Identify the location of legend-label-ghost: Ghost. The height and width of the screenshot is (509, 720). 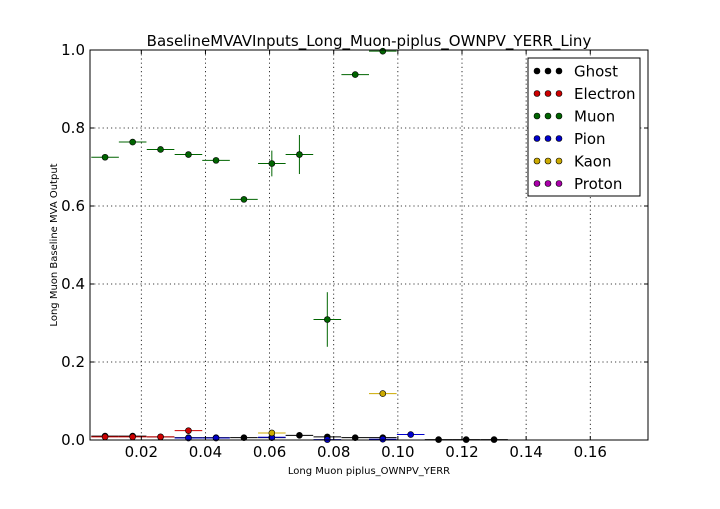
(596, 72).